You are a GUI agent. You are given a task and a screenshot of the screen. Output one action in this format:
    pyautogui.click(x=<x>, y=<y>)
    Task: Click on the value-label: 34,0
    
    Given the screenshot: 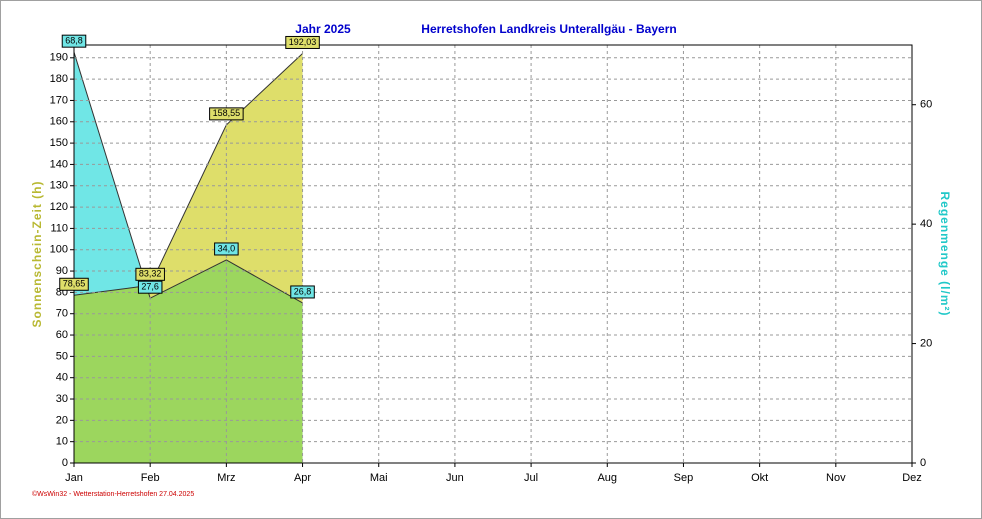 What is the action you would take?
    pyautogui.click(x=226, y=249)
    